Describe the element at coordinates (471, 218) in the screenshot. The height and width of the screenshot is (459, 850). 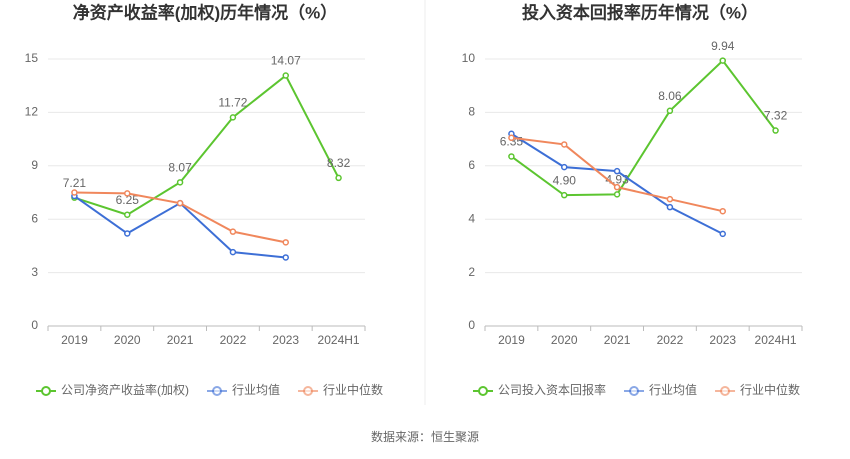
I see `y-tick-label: 4` at that location.